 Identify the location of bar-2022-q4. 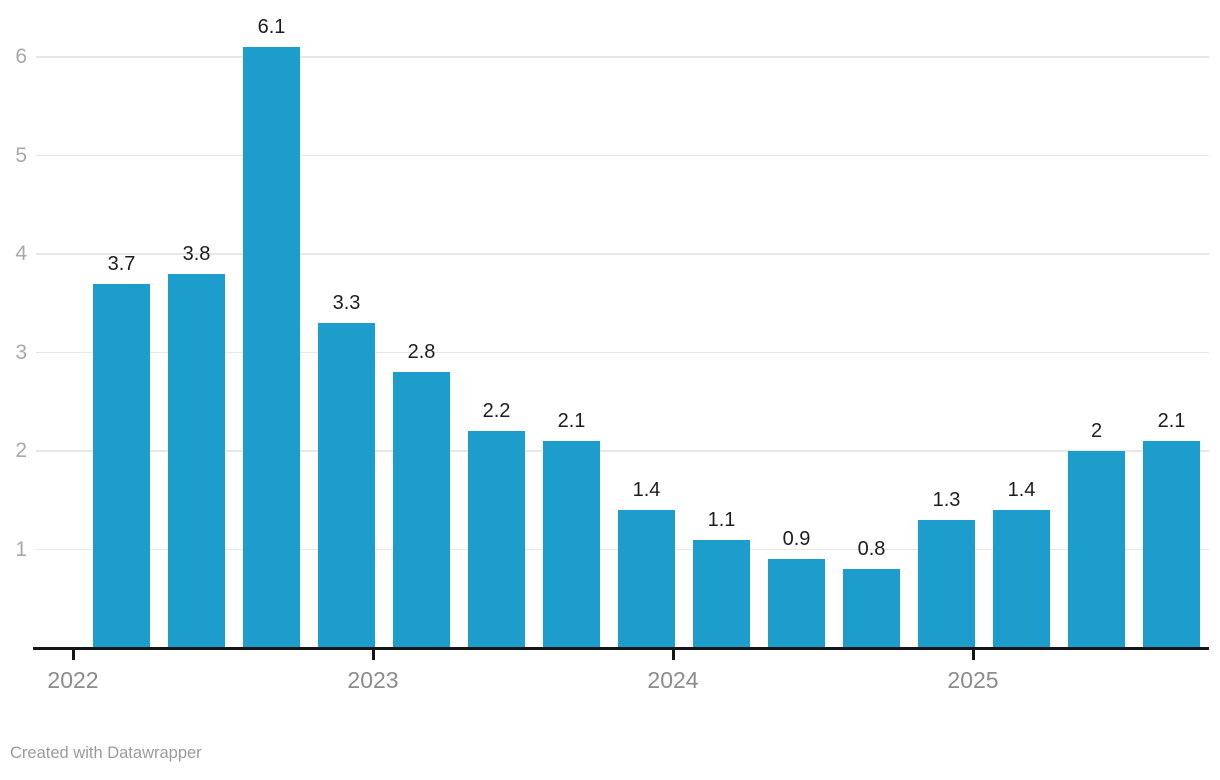
(346, 485).